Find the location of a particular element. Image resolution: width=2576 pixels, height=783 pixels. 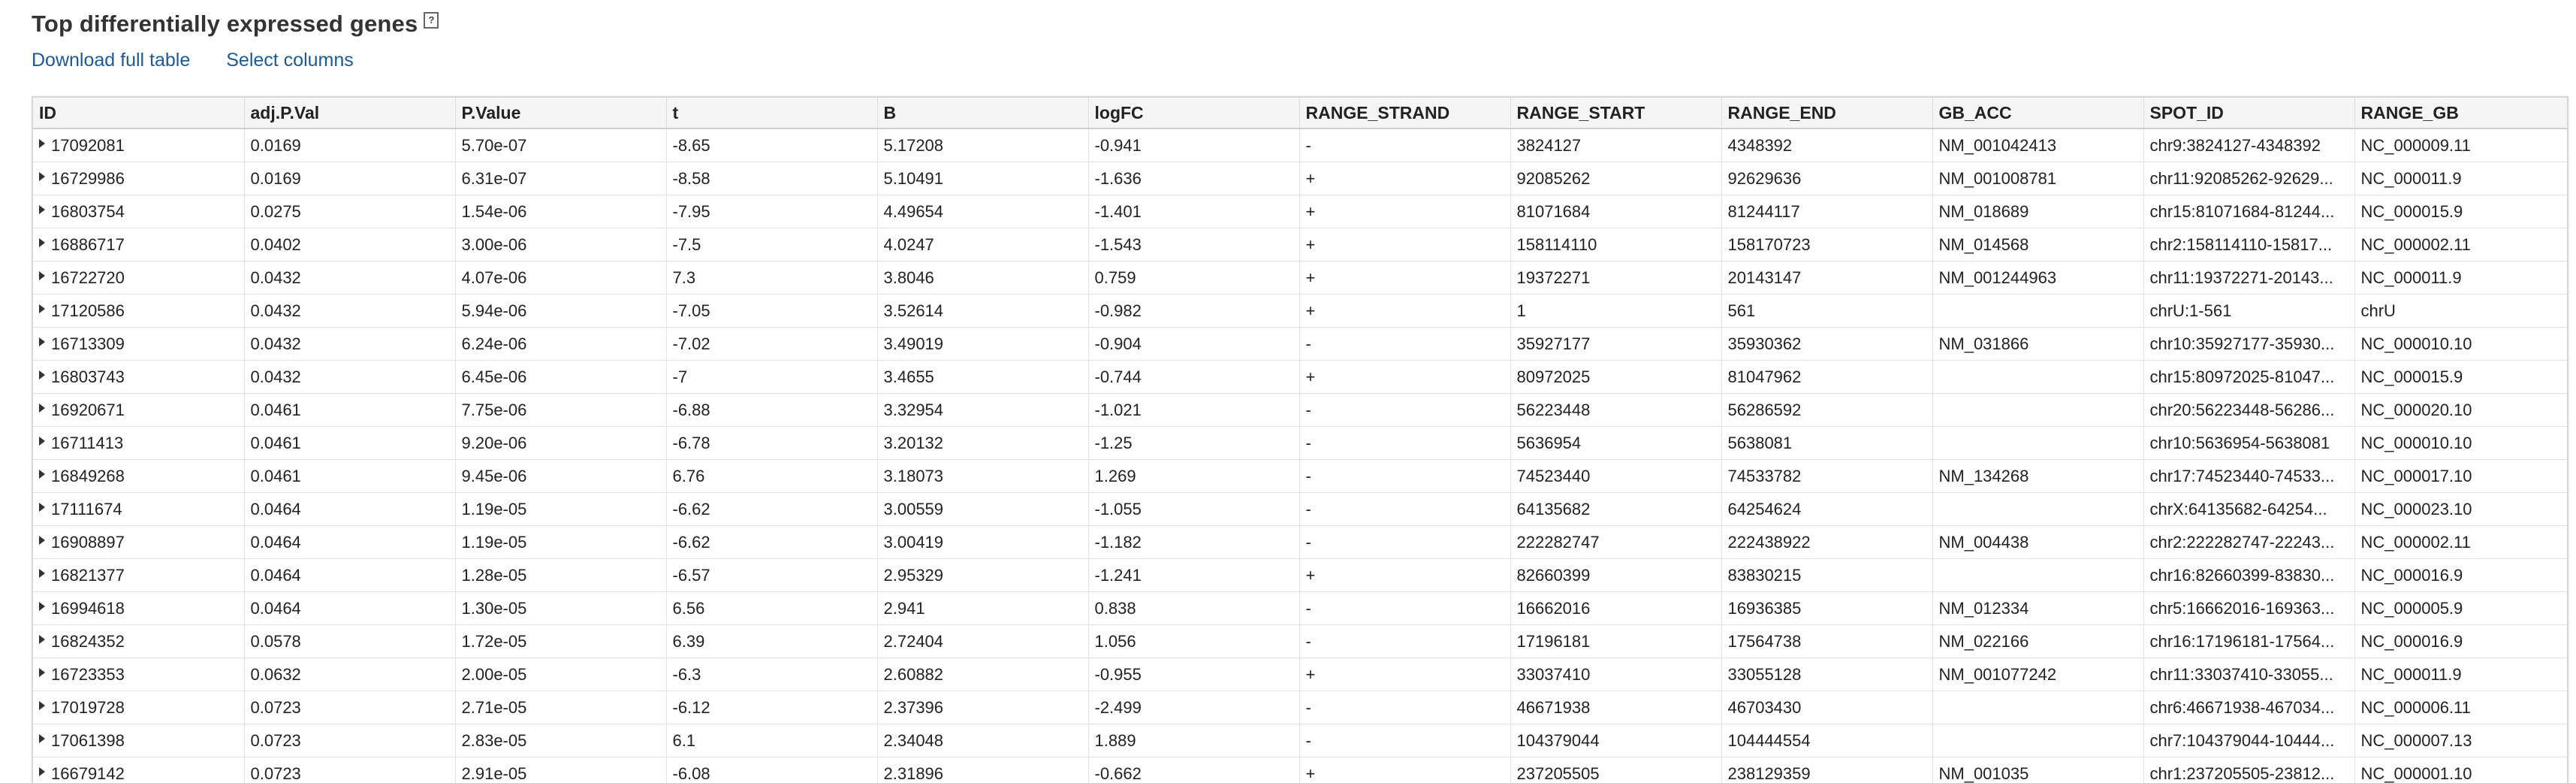

cell-range-end: 33055128 is located at coordinates (1827, 674).